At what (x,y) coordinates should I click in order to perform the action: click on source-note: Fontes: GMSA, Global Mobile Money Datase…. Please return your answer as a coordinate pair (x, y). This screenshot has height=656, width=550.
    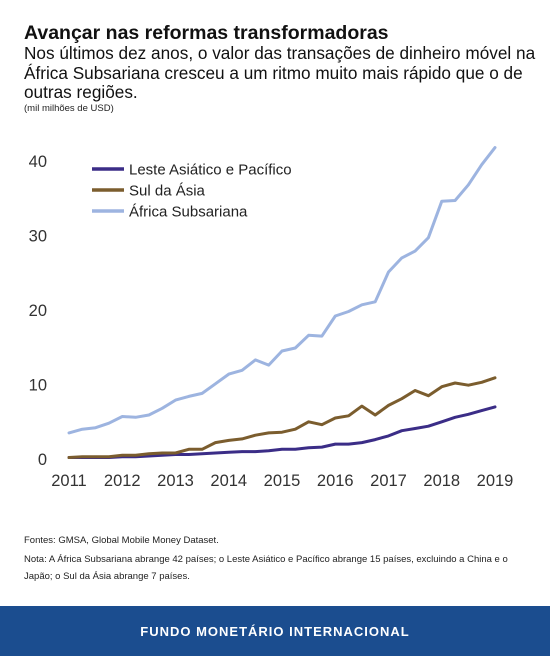
    Looking at the image, I should click on (121, 540).